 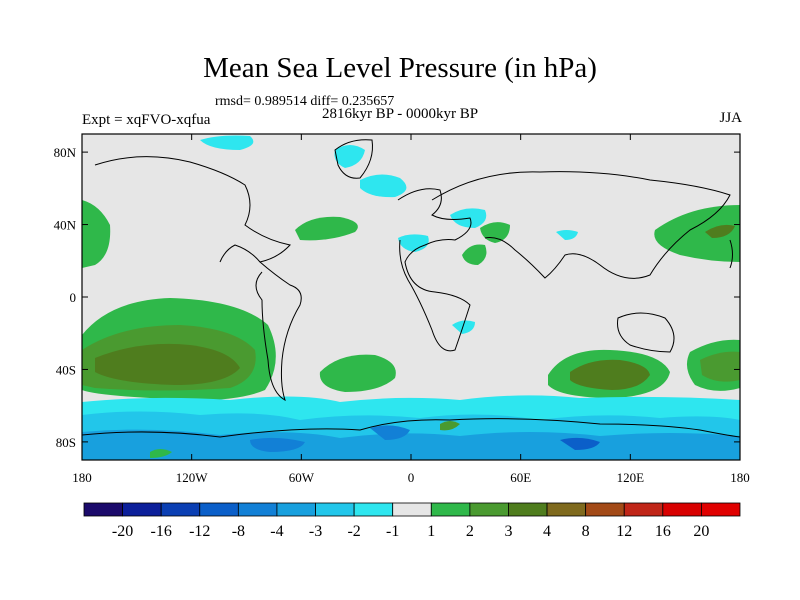 I want to click on chart-title: Mean Sea Level Pressure (in hPa), so click(x=400, y=68).